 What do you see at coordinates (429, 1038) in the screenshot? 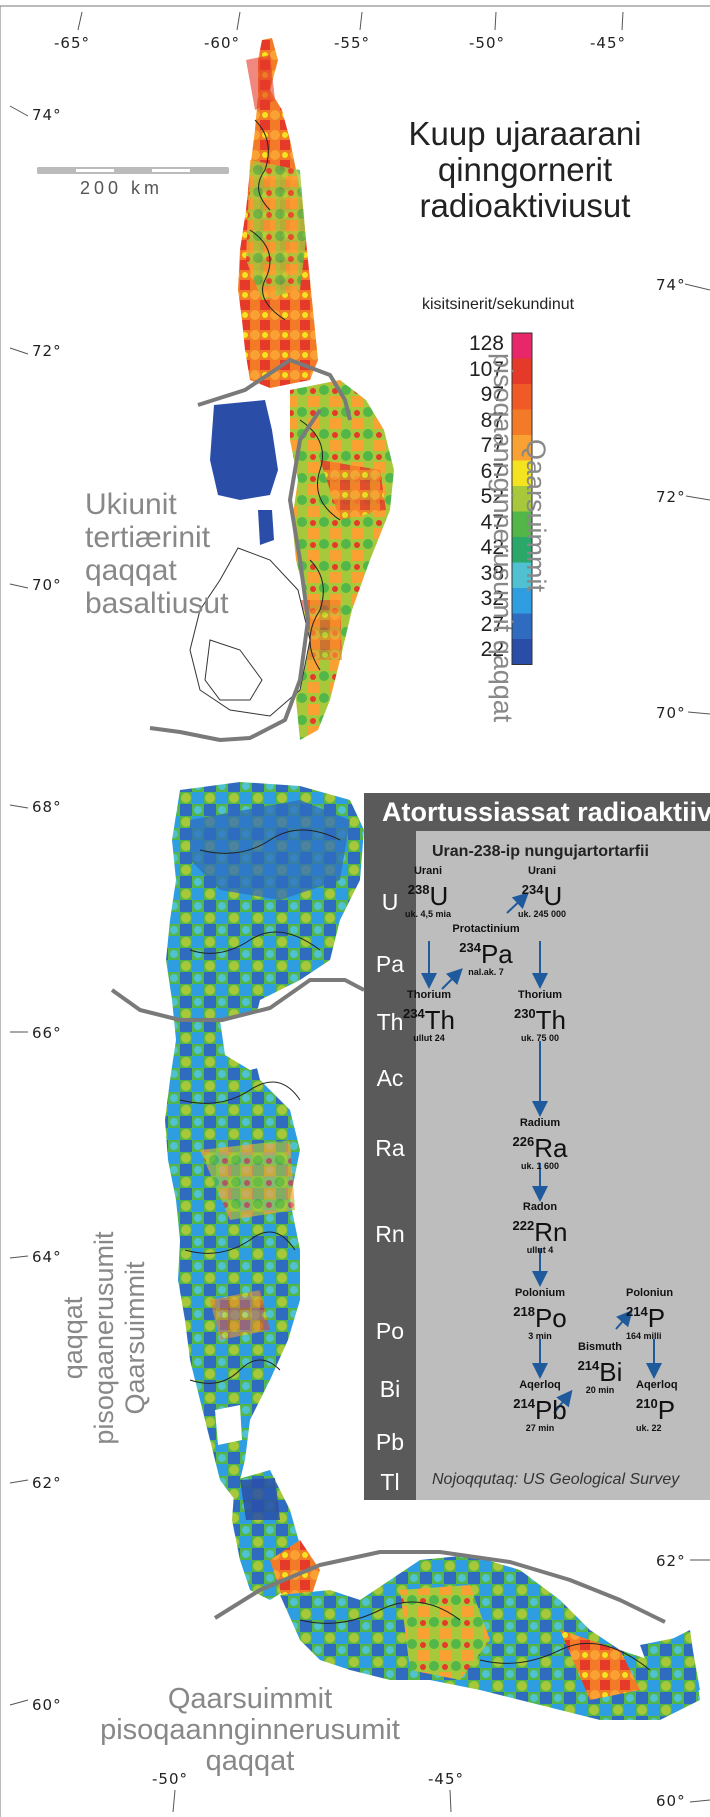
I see `isotope-half-life: ullut 24` at bounding box center [429, 1038].